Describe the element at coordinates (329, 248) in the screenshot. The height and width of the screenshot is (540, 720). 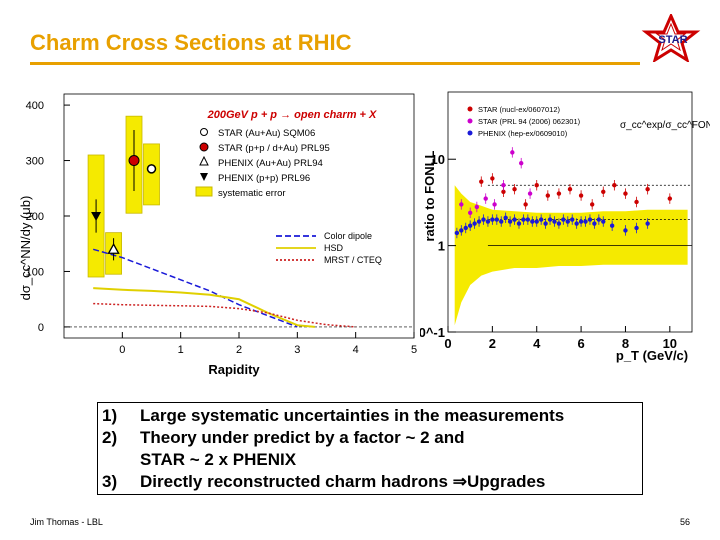
I see `left-chart-curve-legend: Color dipole HSD MRST / CTEQ` at that location.